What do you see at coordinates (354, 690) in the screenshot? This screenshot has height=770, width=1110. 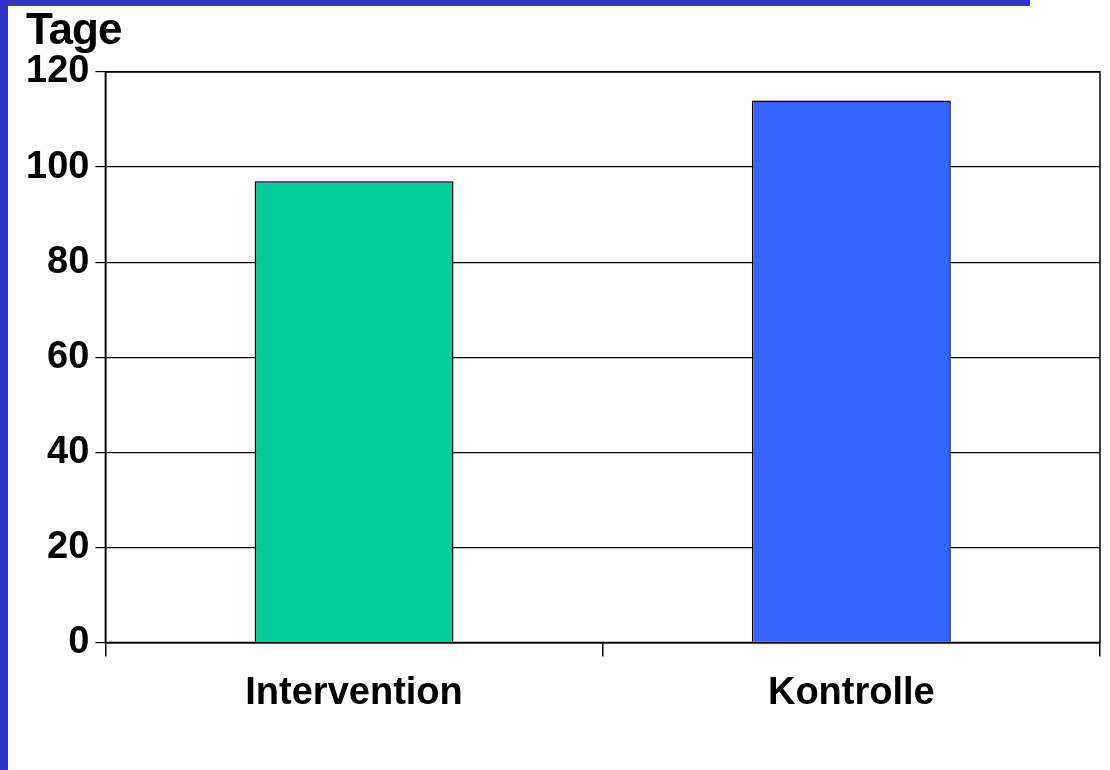 I see `x-tick-label: Intervention` at bounding box center [354, 690].